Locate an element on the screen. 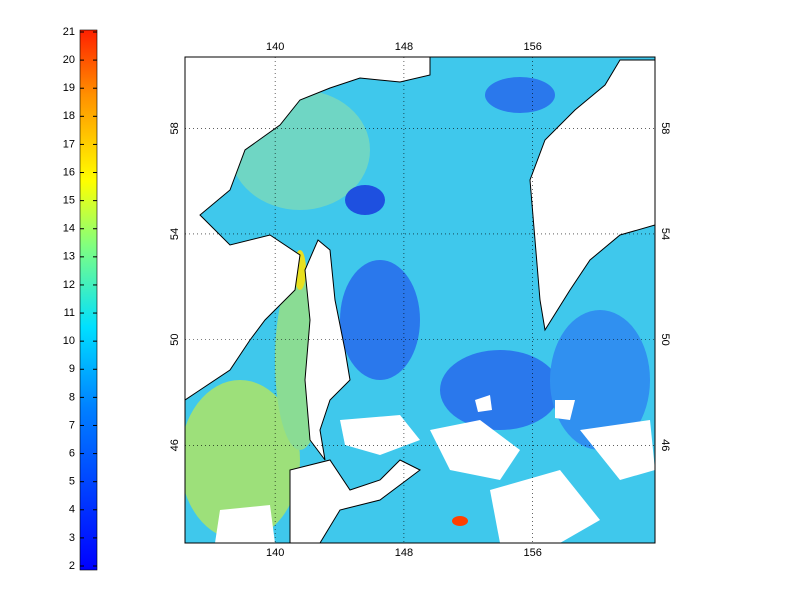 The height and width of the screenshot is (605, 800). colorbar-label: 2 is located at coordinates (72, 566).